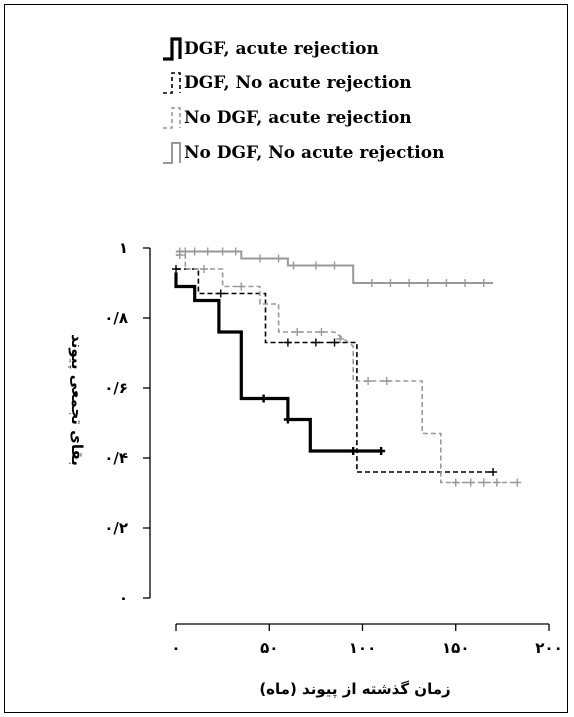 Image resolution: width=574 pixels, height=717 pixels. Describe the element at coordinates (548, 648) in the screenshot. I see `x-tick-label: ۲۰۰` at that location.